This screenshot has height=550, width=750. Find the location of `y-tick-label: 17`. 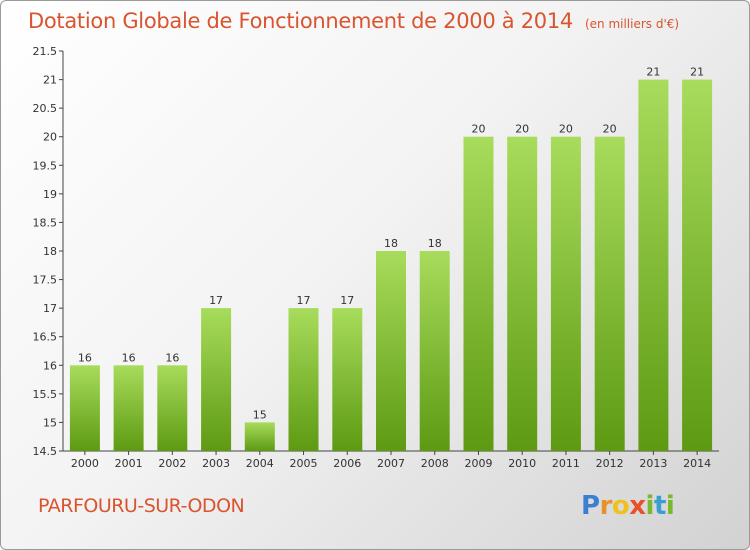

y-tick-label: 17 is located at coordinates (50, 308).